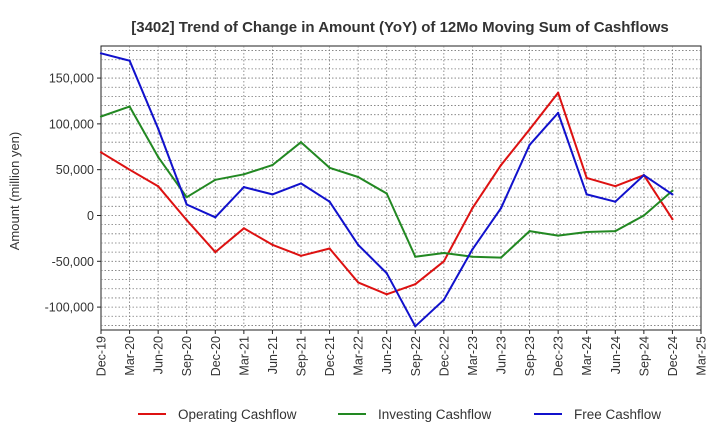 The width and height of the screenshot is (720, 440). What do you see at coordinates (359, 356) in the screenshot?
I see `x-tick-label: Mar-22` at bounding box center [359, 356].